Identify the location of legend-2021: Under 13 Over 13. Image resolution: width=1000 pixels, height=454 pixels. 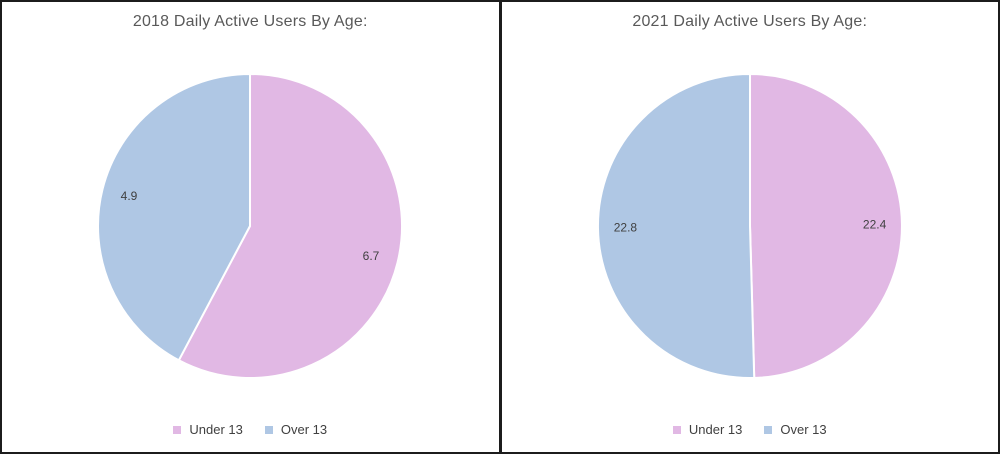
(749, 430).